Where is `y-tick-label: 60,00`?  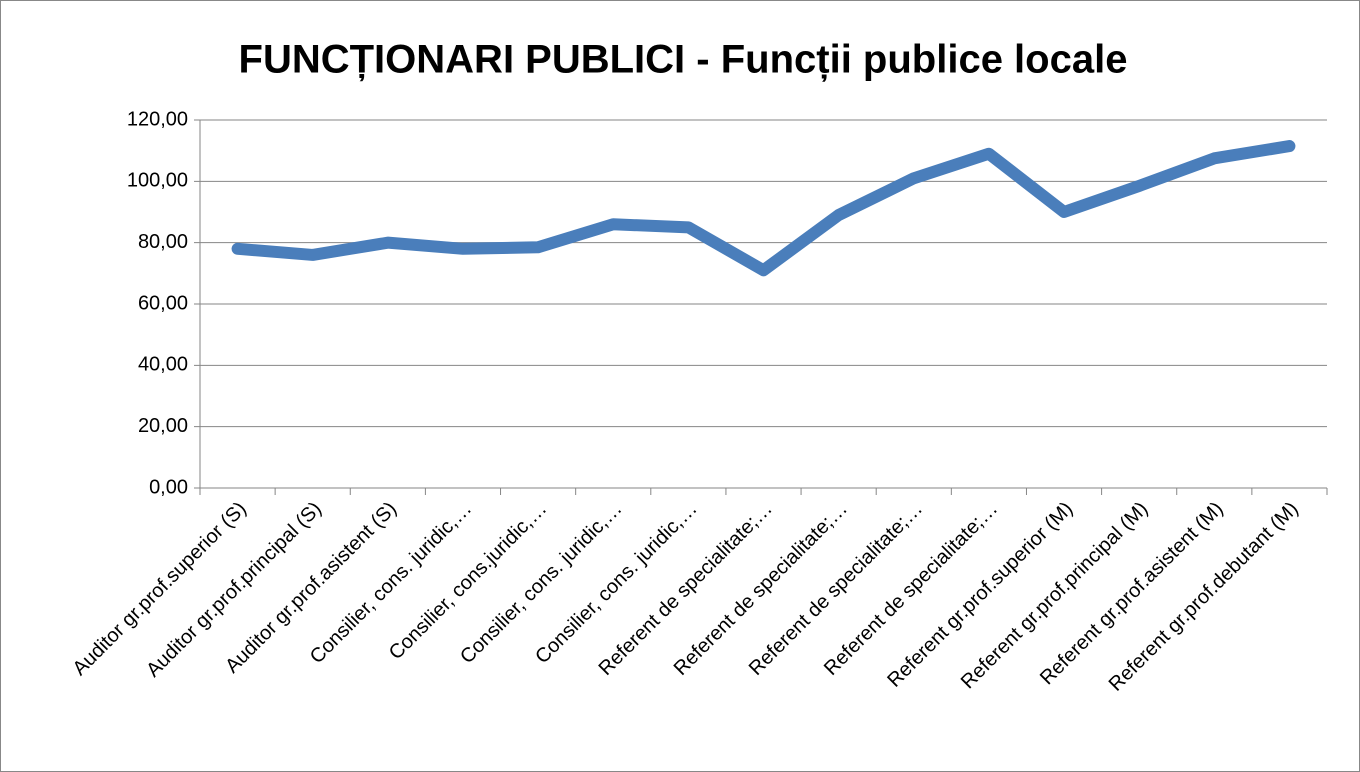 y-tick-label: 60,00 is located at coordinates (163, 303).